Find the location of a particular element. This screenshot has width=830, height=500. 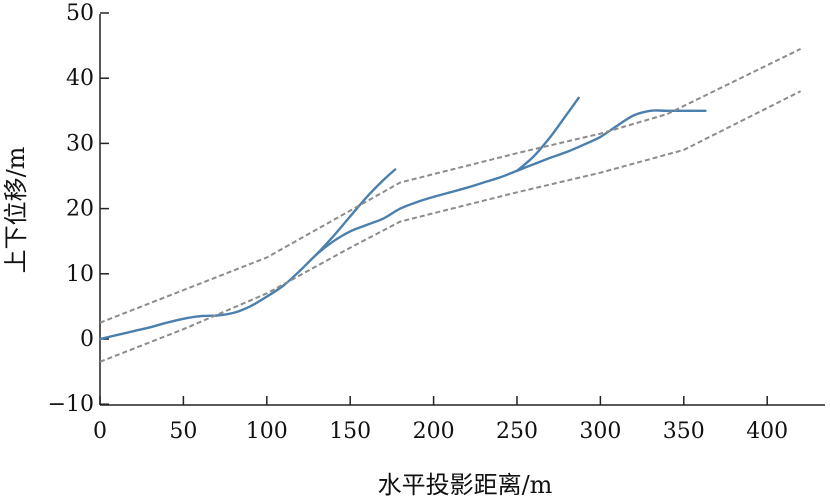

y-tick-label: 50 is located at coordinates (80, 13).